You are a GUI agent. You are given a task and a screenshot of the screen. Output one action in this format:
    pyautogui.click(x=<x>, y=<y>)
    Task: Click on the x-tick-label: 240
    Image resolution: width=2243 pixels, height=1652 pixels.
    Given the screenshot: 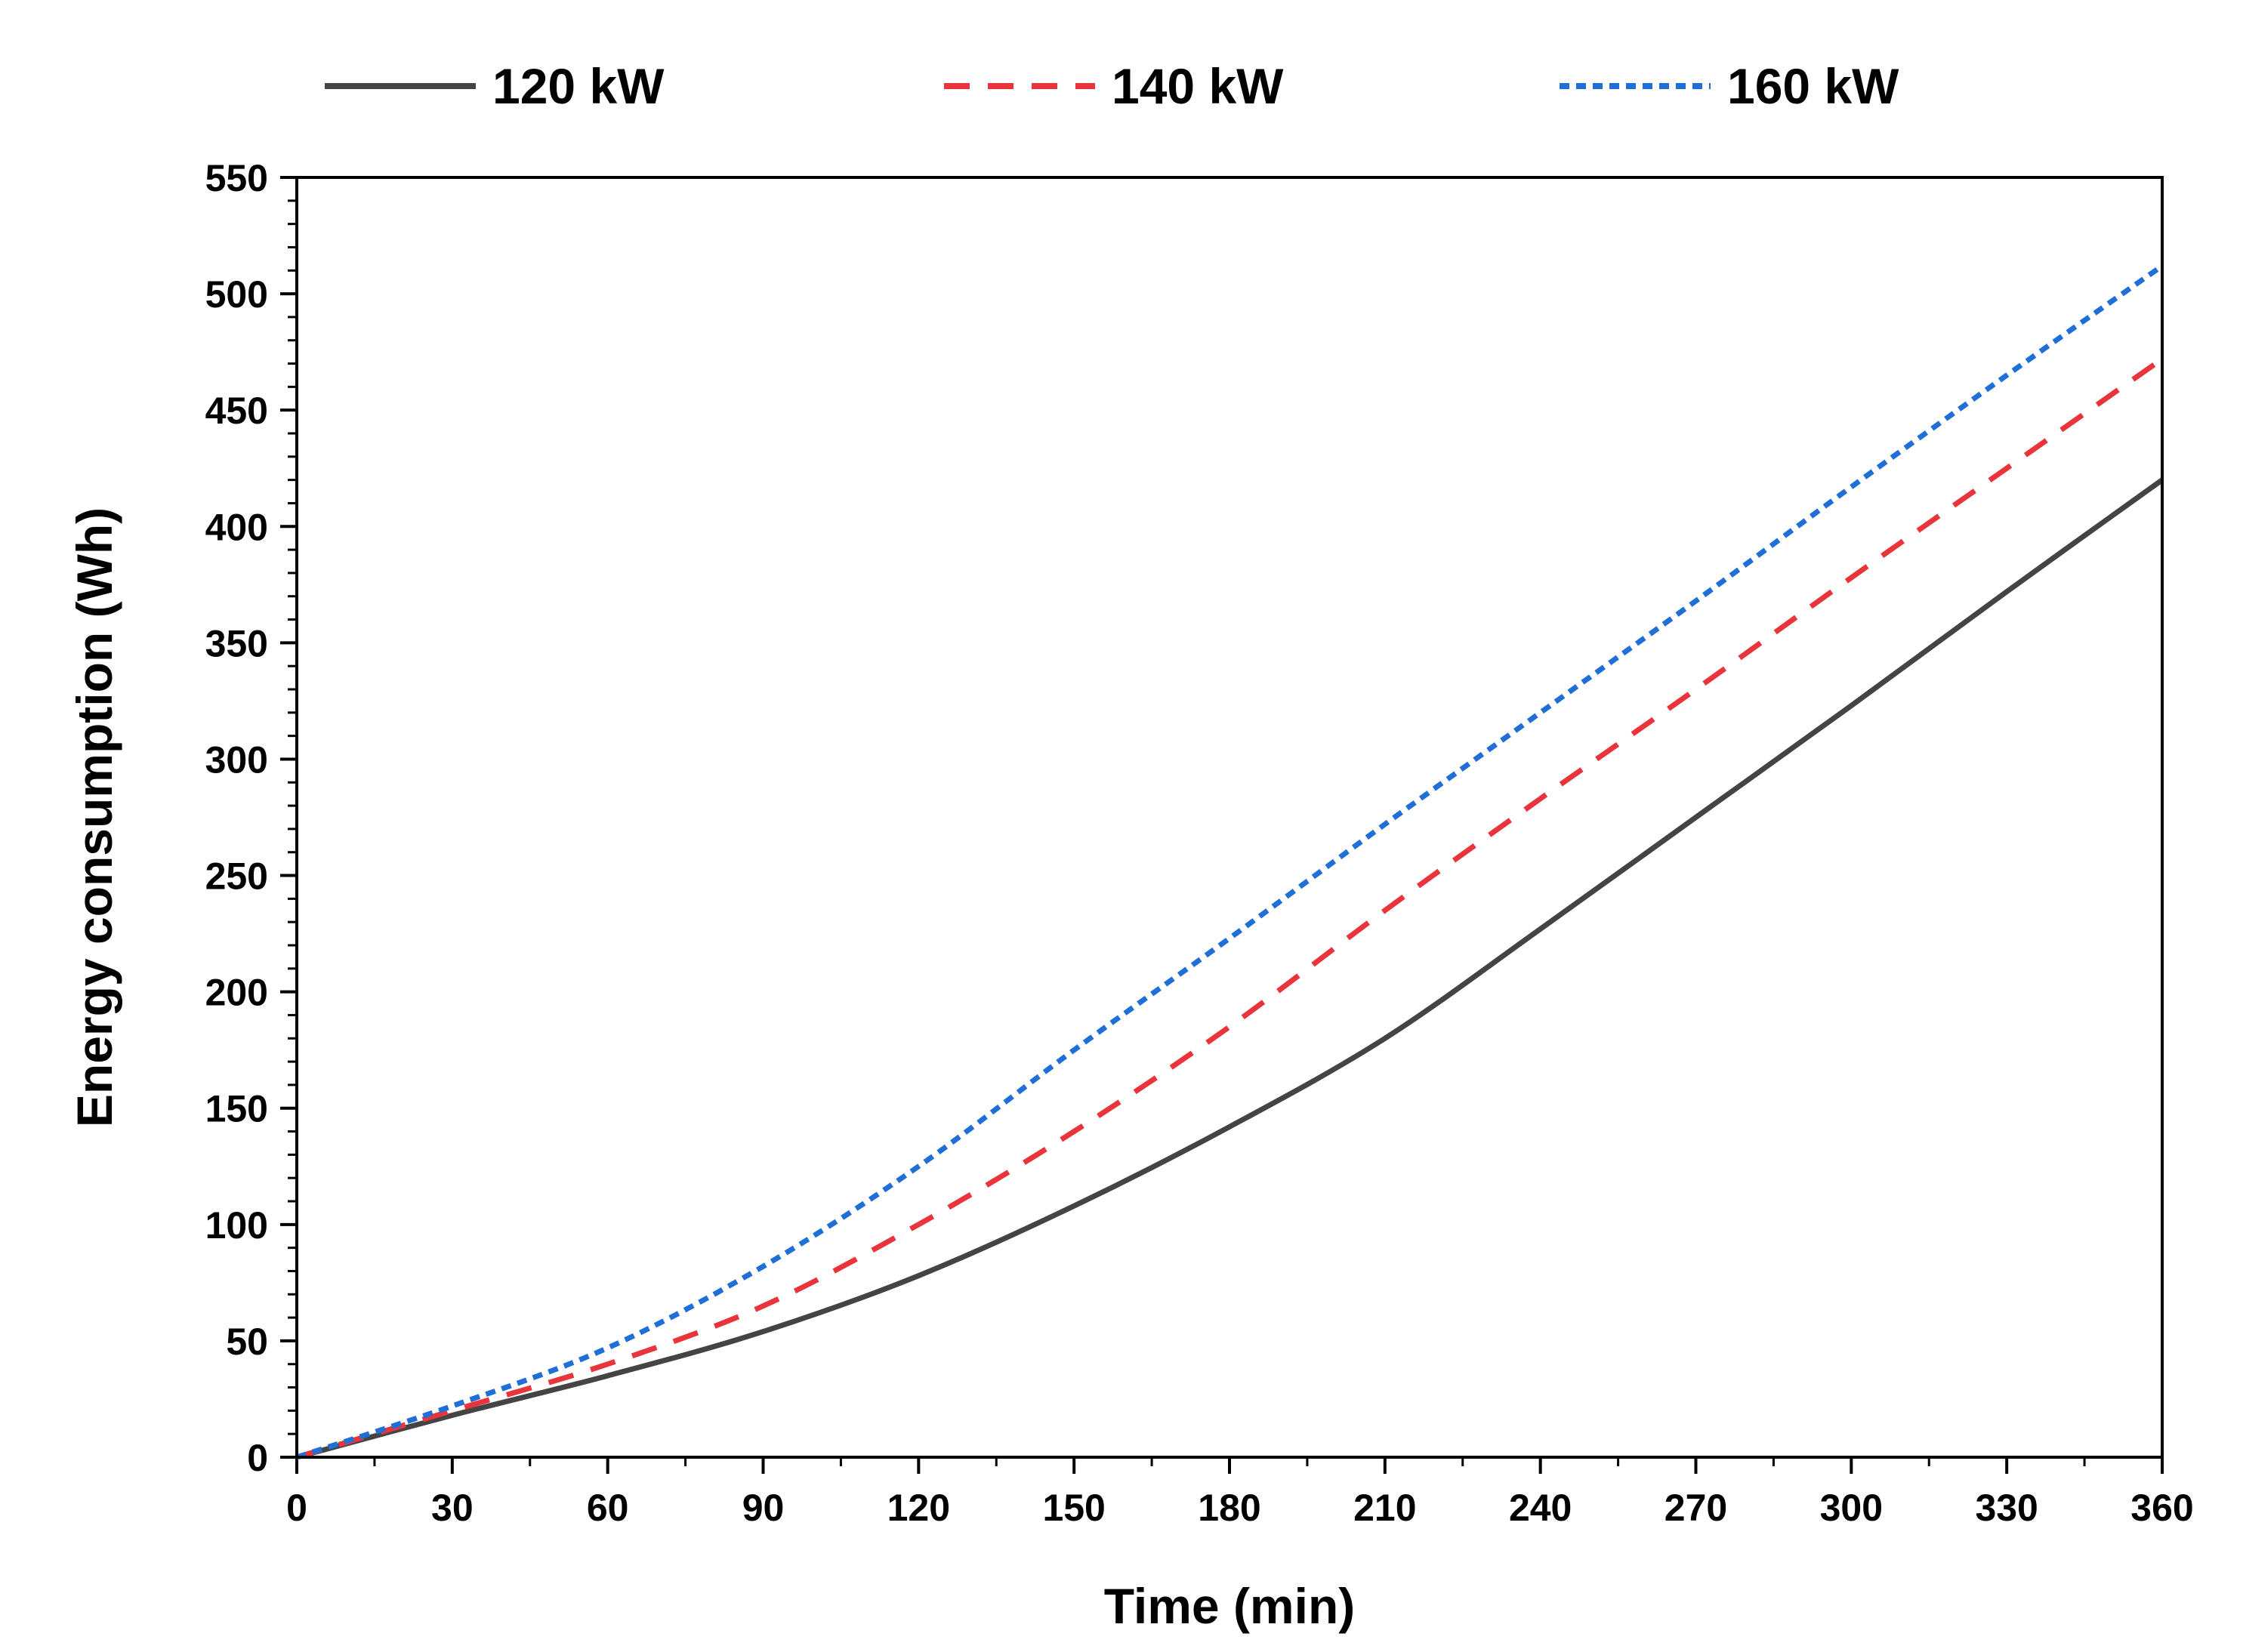 What is the action you would take?
    pyautogui.click(x=1540, y=1508)
    